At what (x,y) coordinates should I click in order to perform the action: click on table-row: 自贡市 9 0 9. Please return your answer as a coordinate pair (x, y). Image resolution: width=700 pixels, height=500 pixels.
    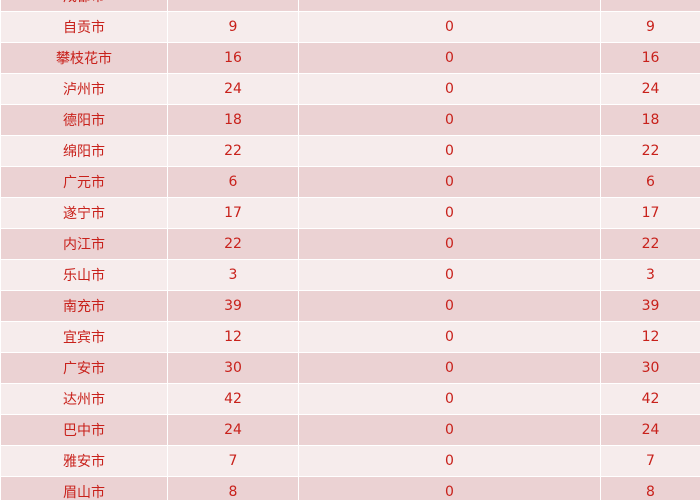
    Looking at the image, I should click on (350, 27).